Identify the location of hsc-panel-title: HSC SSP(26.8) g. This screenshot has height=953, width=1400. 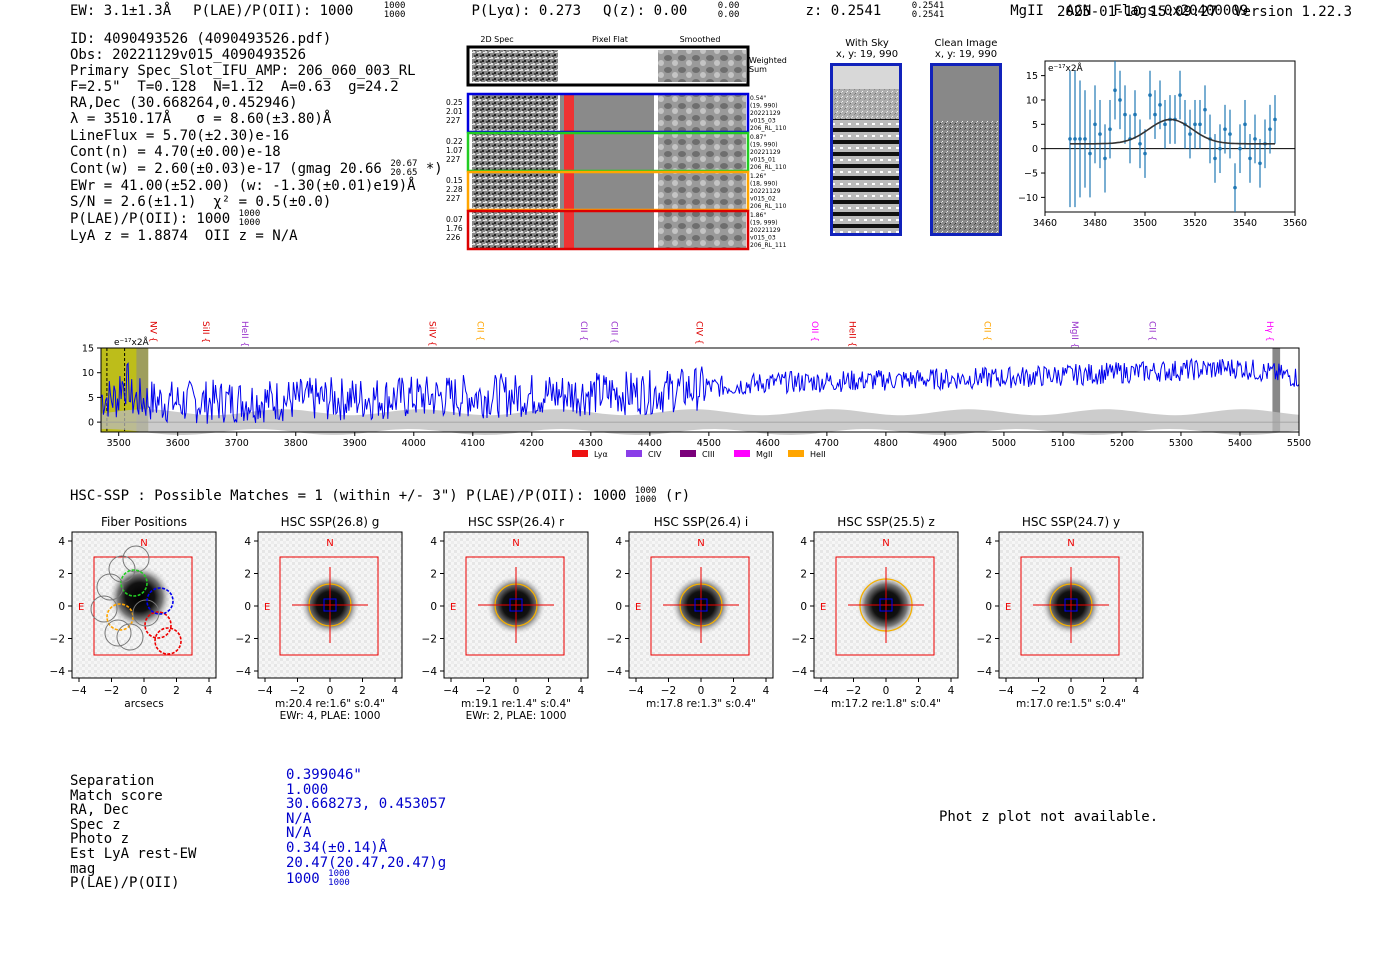
(330, 522).